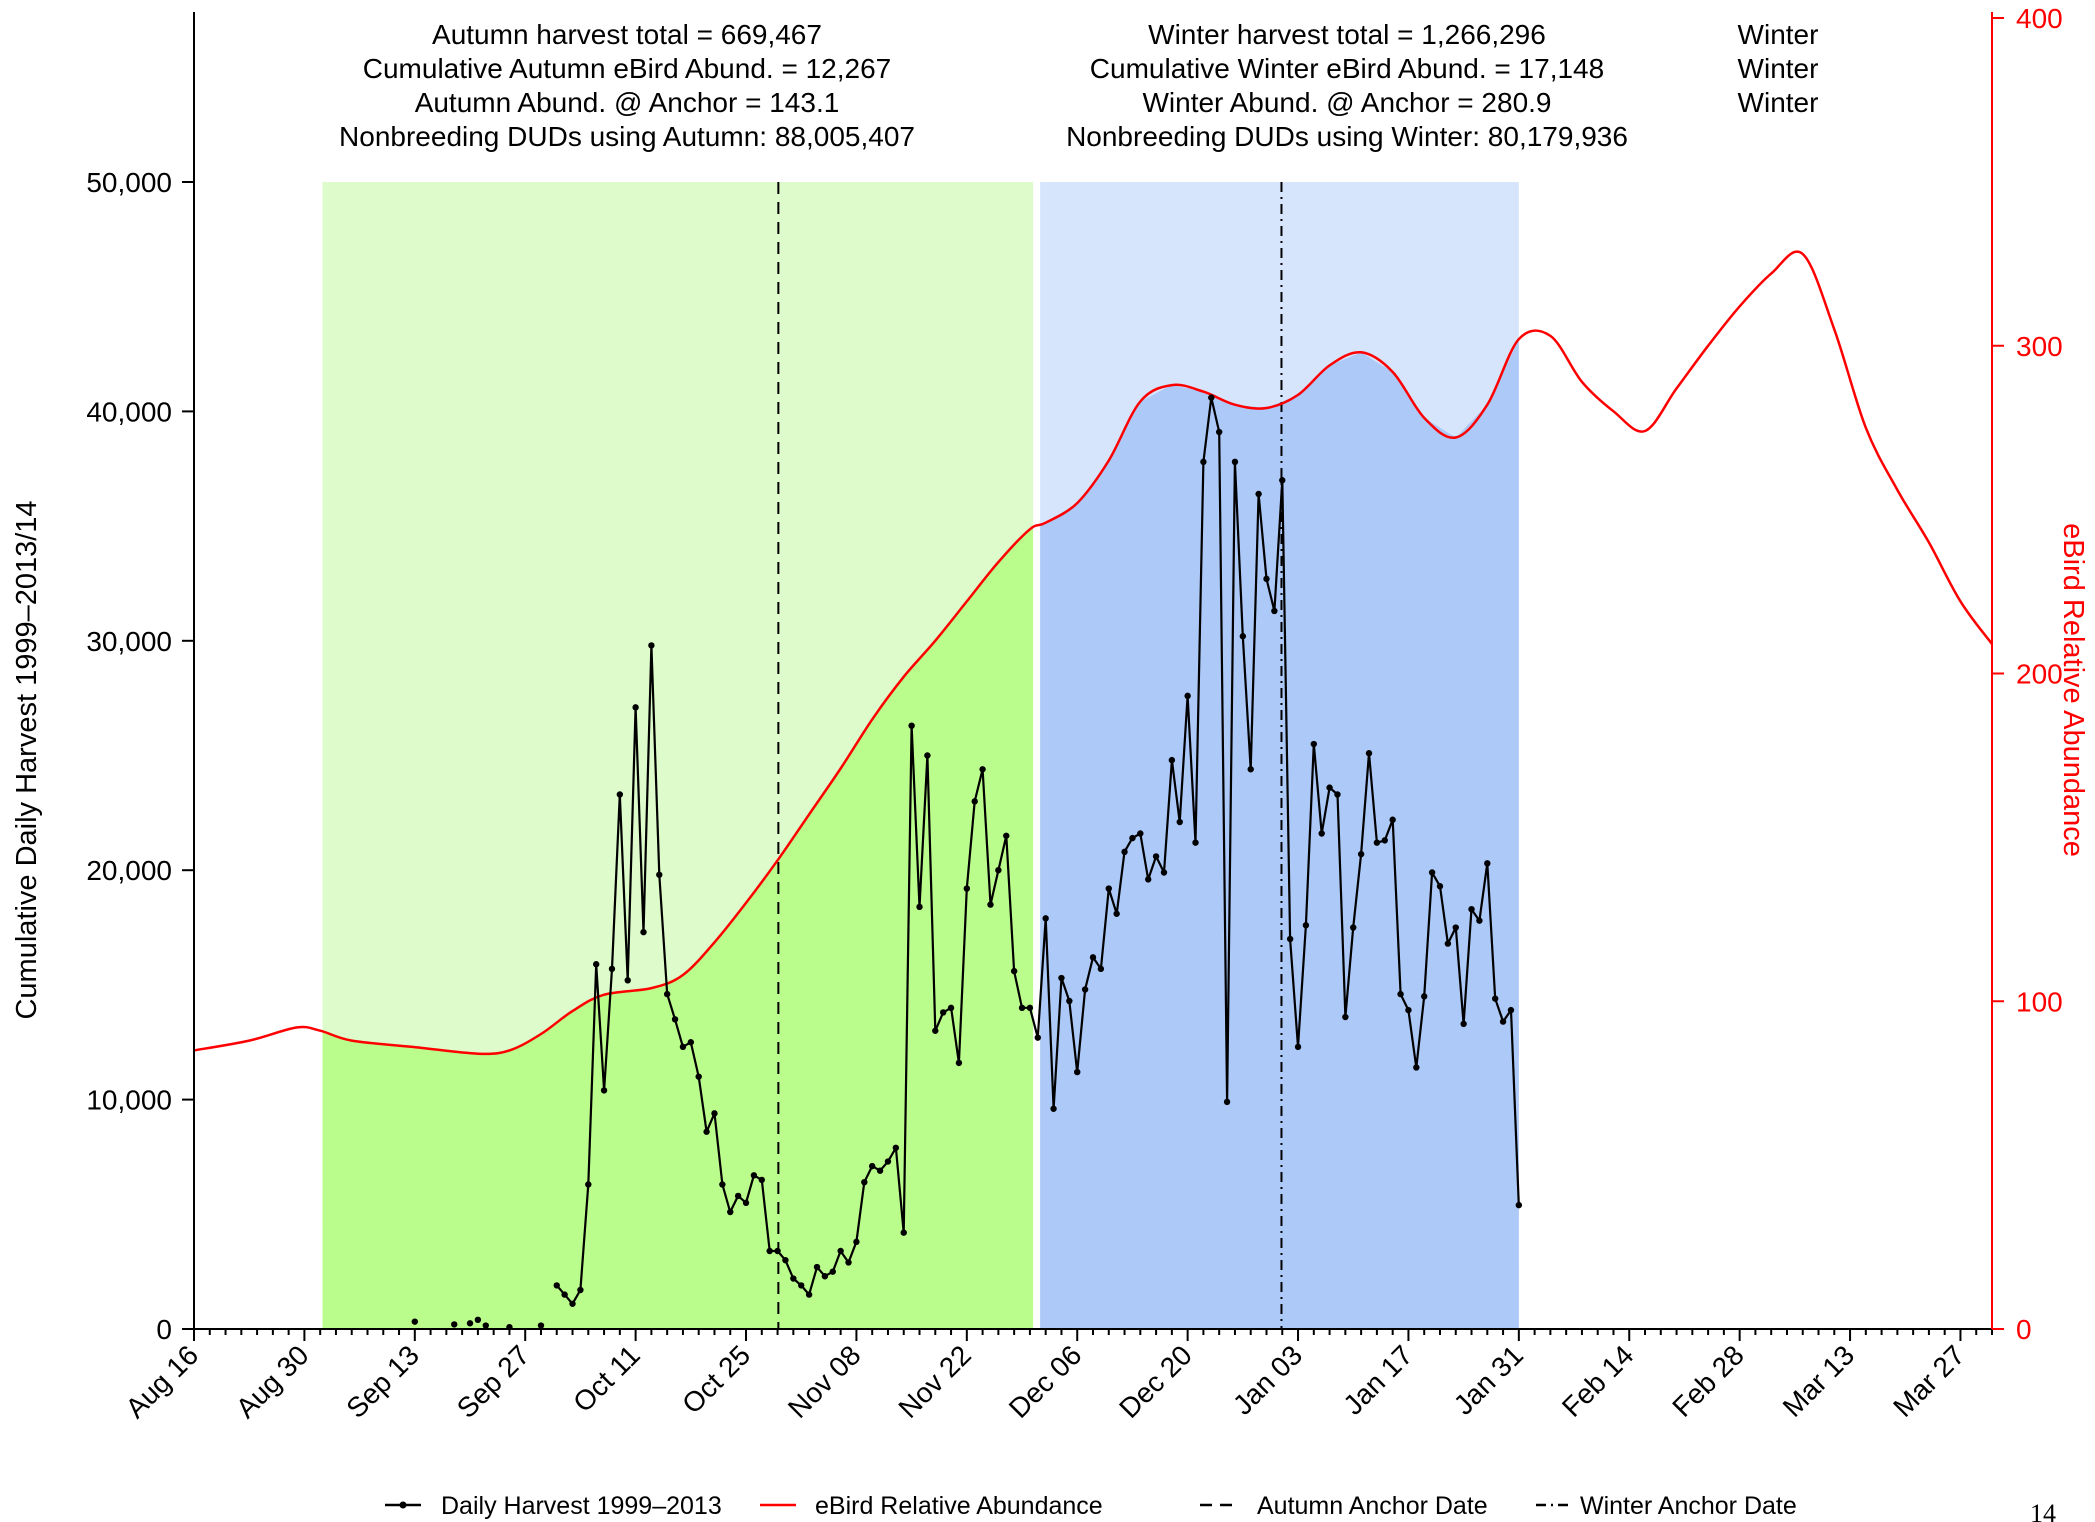  What do you see at coordinates (129, 182) in the screenshot?
I see `y-tick-label-5: 50,000` at bounding box center [129, 182].